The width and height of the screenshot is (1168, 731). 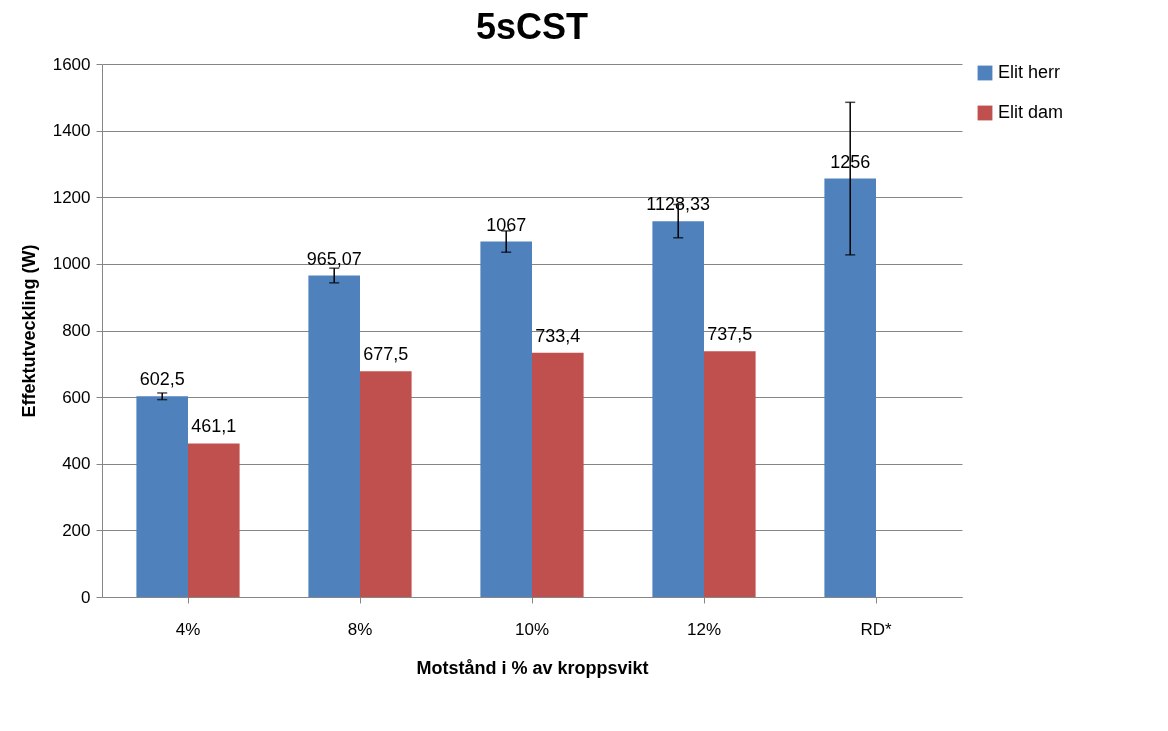 What do you see at coordinates (71, 264) in the screenshot?
I see `y-tick-label: 1000` at bounding box center [71, 264].